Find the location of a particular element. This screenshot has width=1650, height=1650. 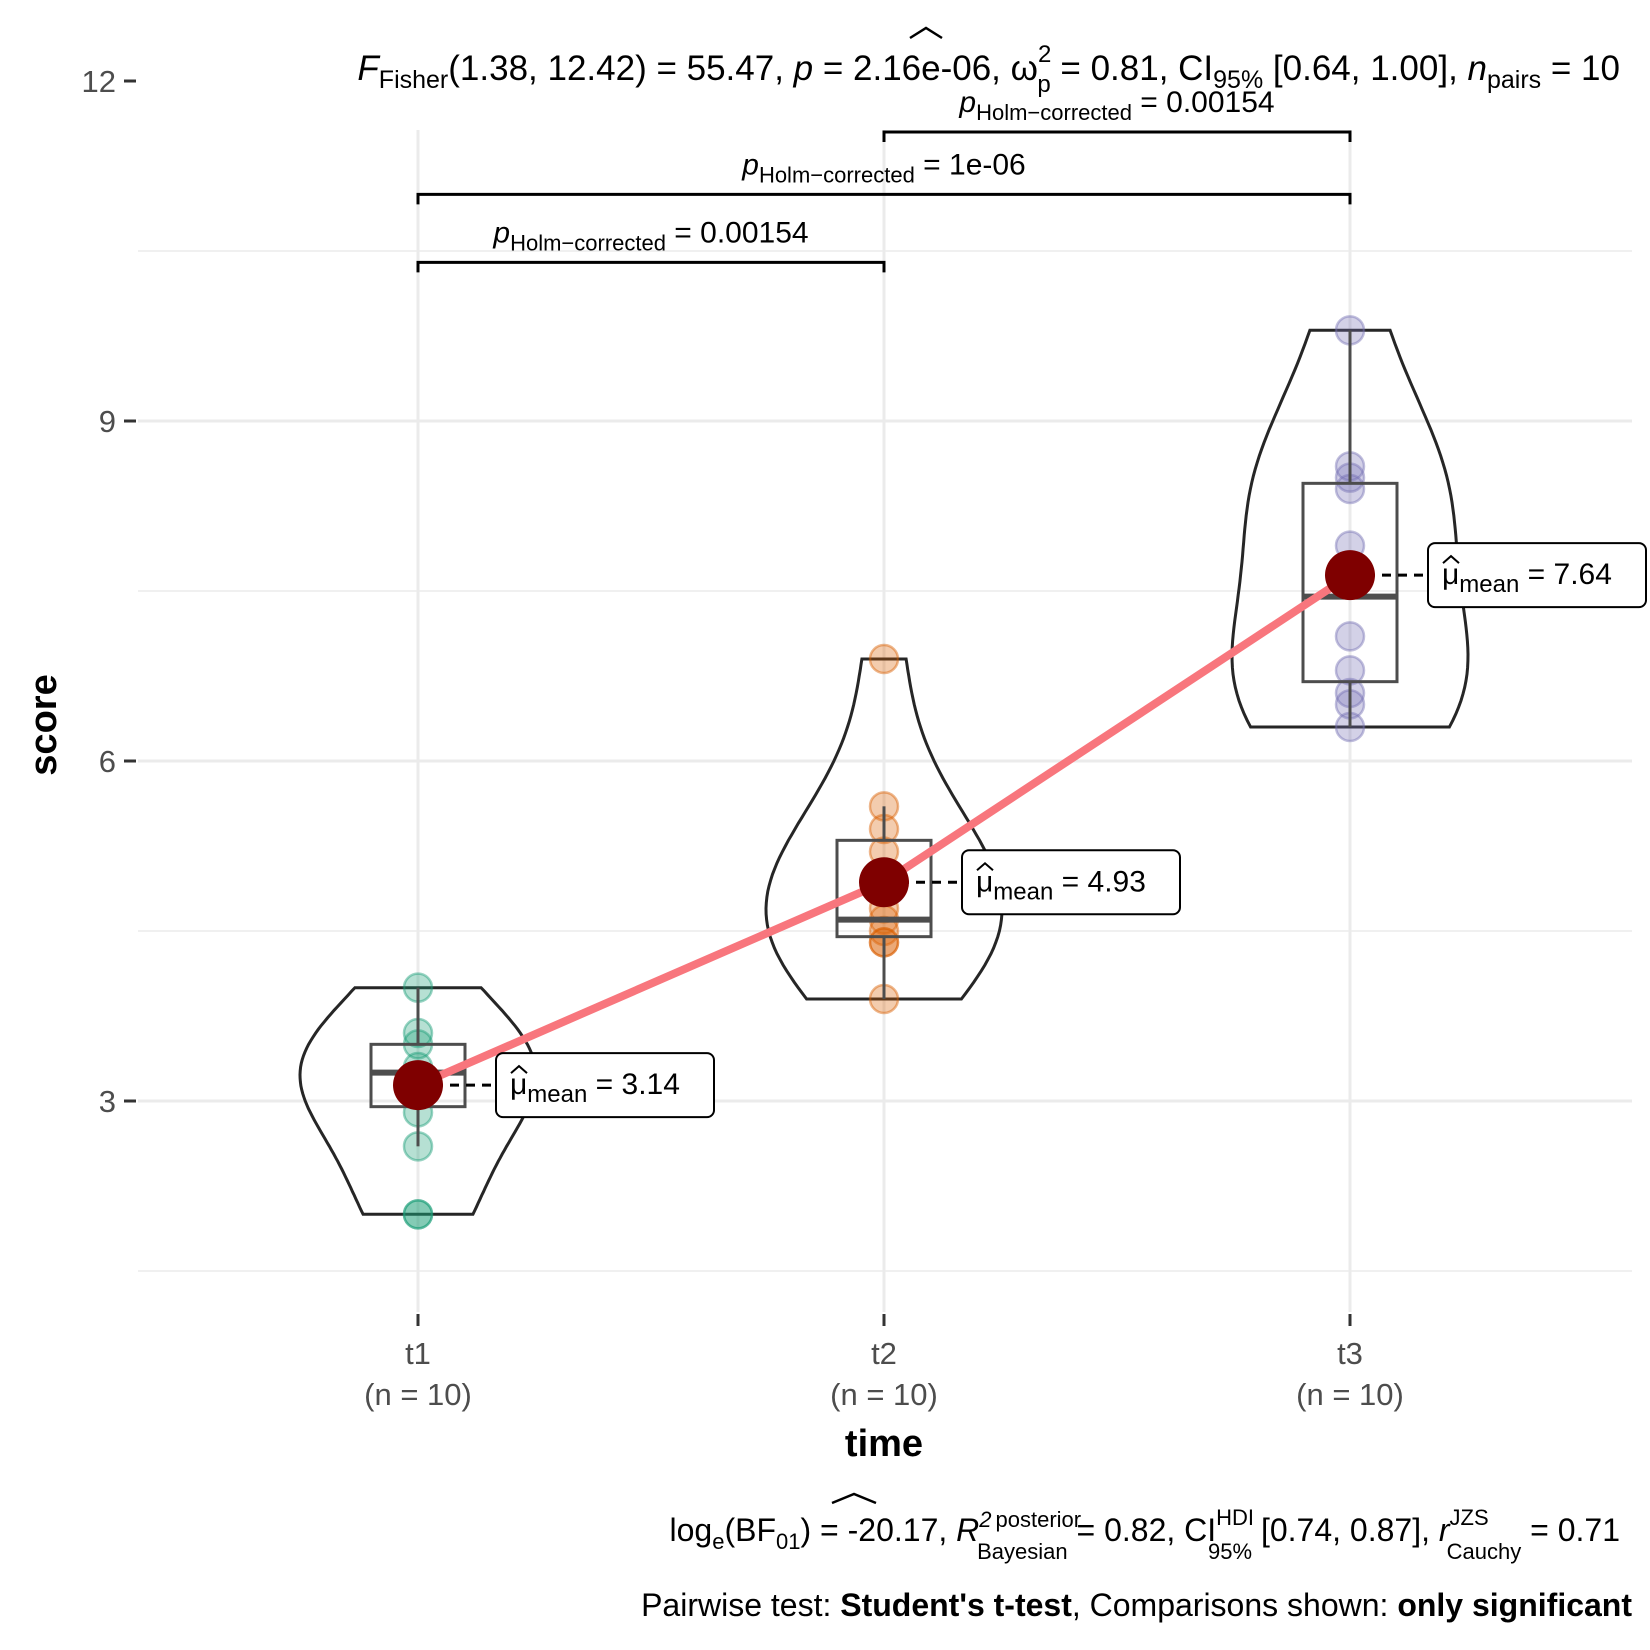

box-t3 is located at coordinates (1350, 582).